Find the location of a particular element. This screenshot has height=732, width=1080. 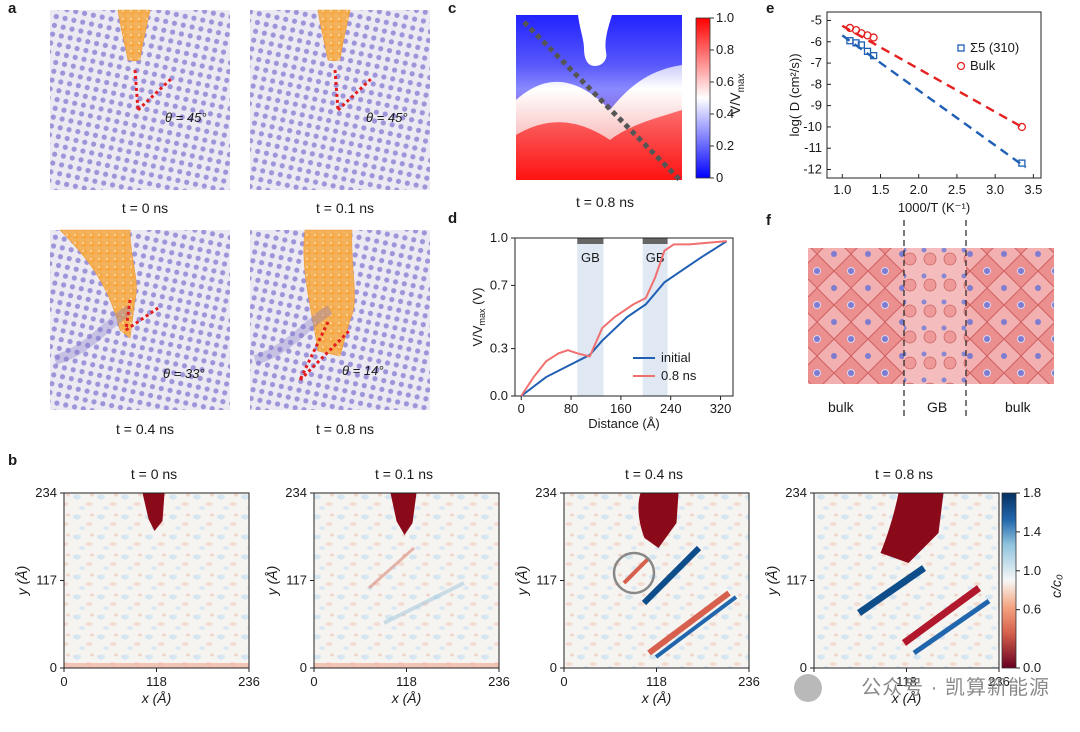

y-tick-label: 0.3 is located at coordinates (499, 348).